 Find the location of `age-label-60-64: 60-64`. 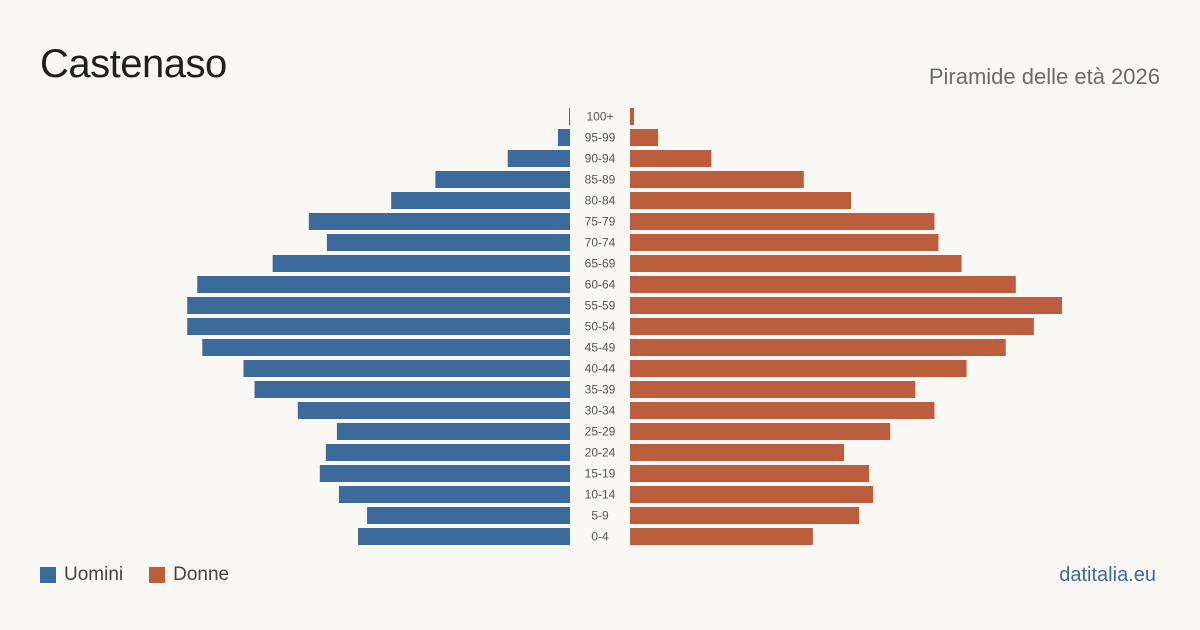

age-label-60-64: 60-64 is located at coordinates (600, 285).